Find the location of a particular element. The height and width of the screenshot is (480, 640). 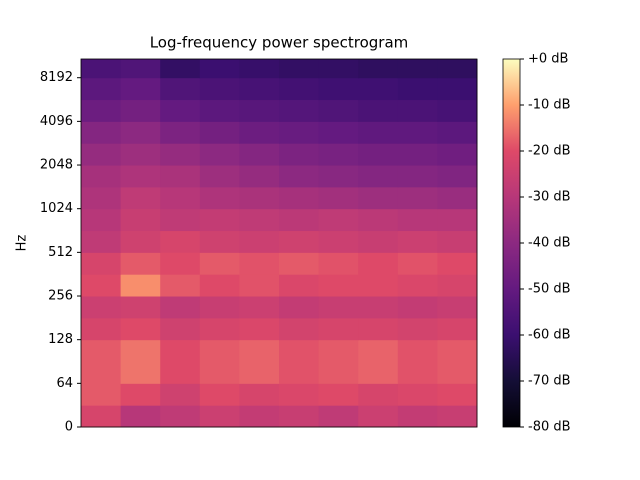

colorbar-tick-label: -70 dB is located at coordinates (549, 381).